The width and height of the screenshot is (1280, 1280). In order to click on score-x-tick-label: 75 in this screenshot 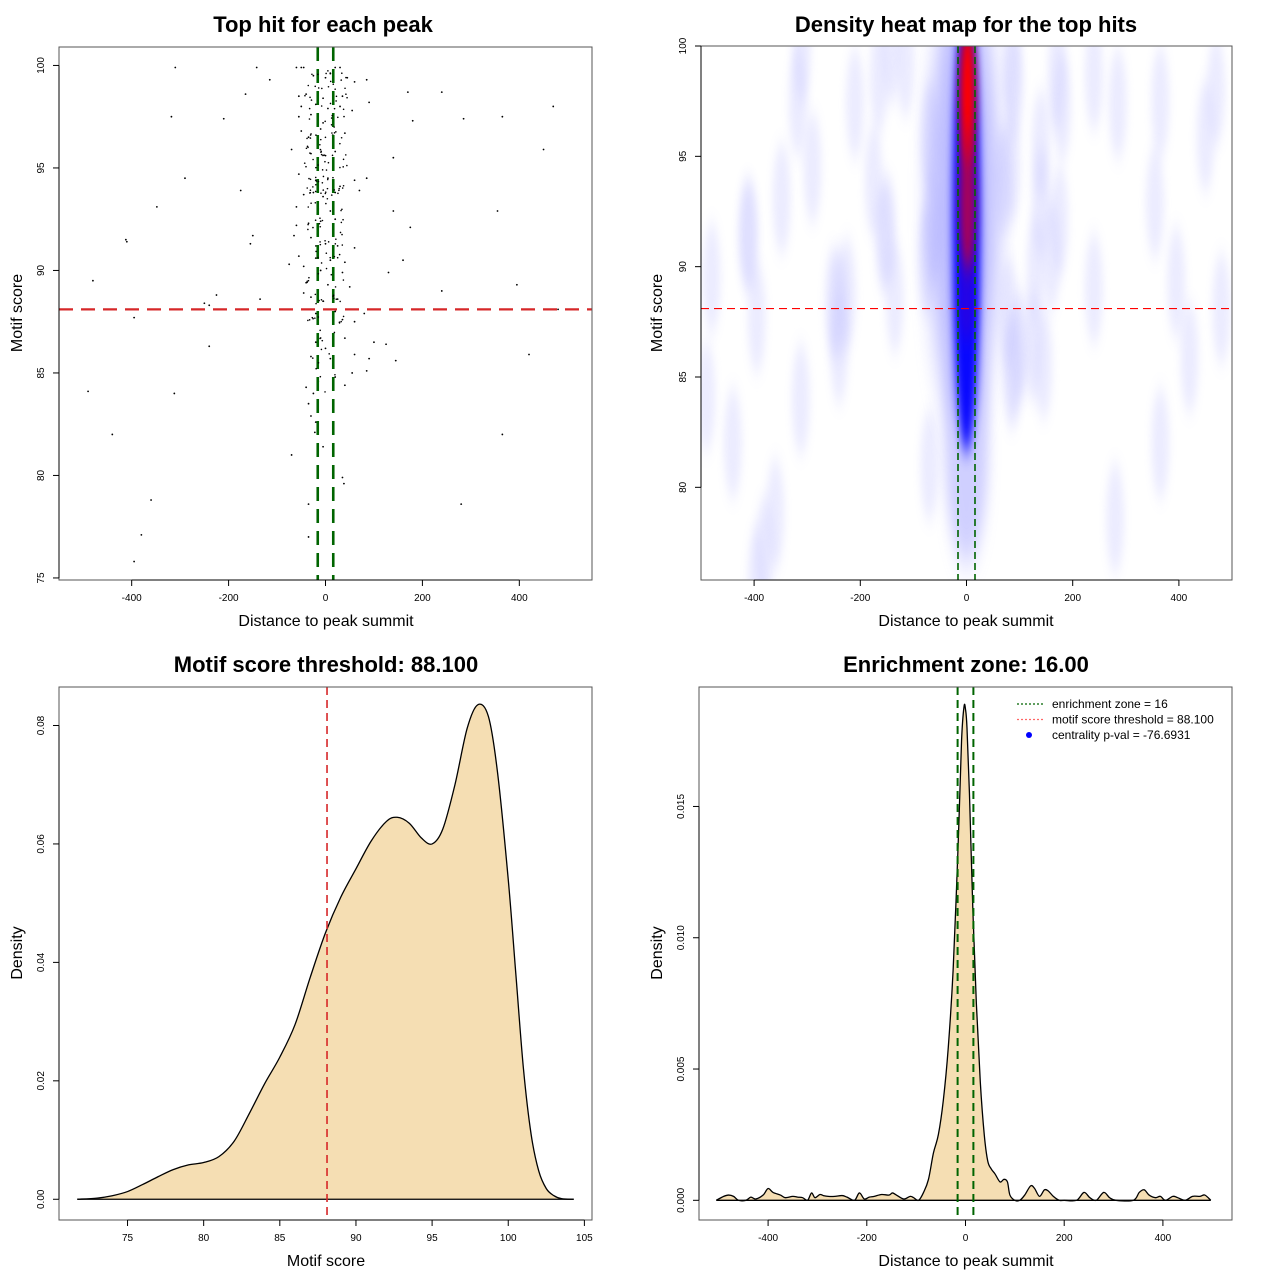, I will do `click(128, 1238)`.